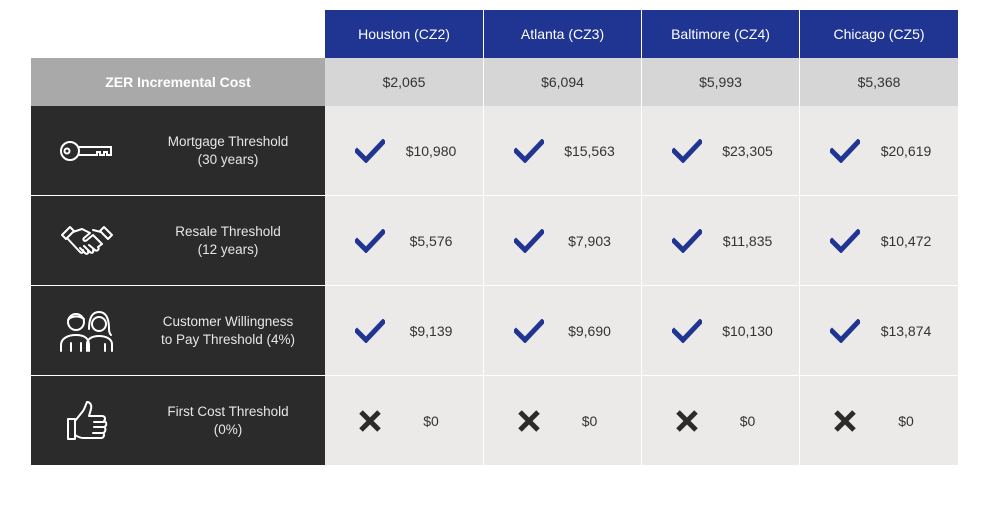  What do you see at coordinates (87, 421) in the screenshot?
I see `thumbs-up-icon` at bounding box center [87, 421].